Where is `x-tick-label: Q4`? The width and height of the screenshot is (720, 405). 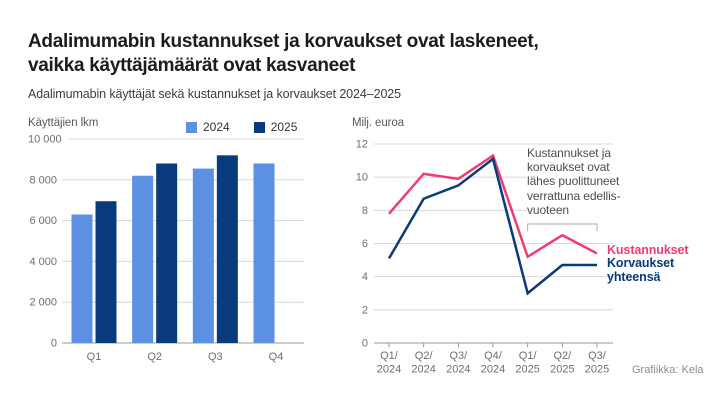 x-tick-label: Q4 is located at coordinates (276, 357).